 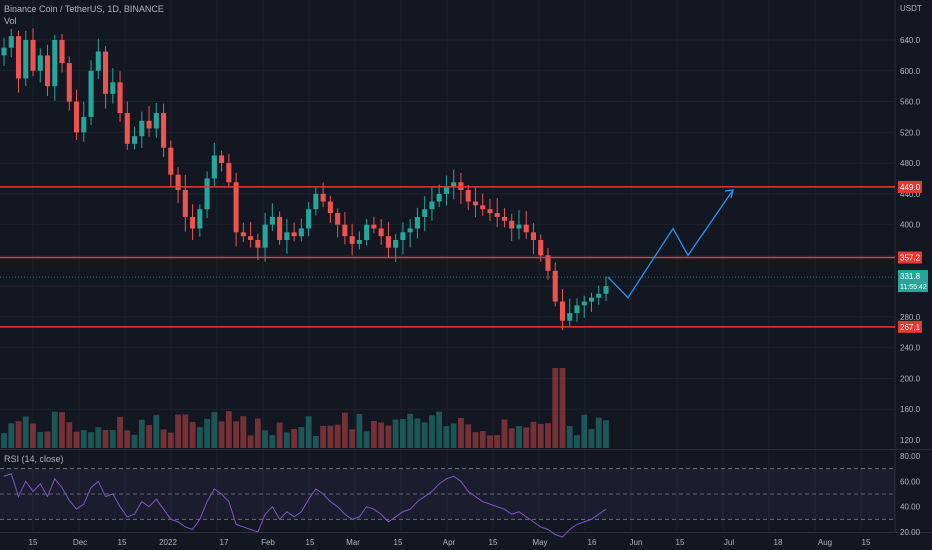 I want to click on projection-path, so click(x=670, y=244).